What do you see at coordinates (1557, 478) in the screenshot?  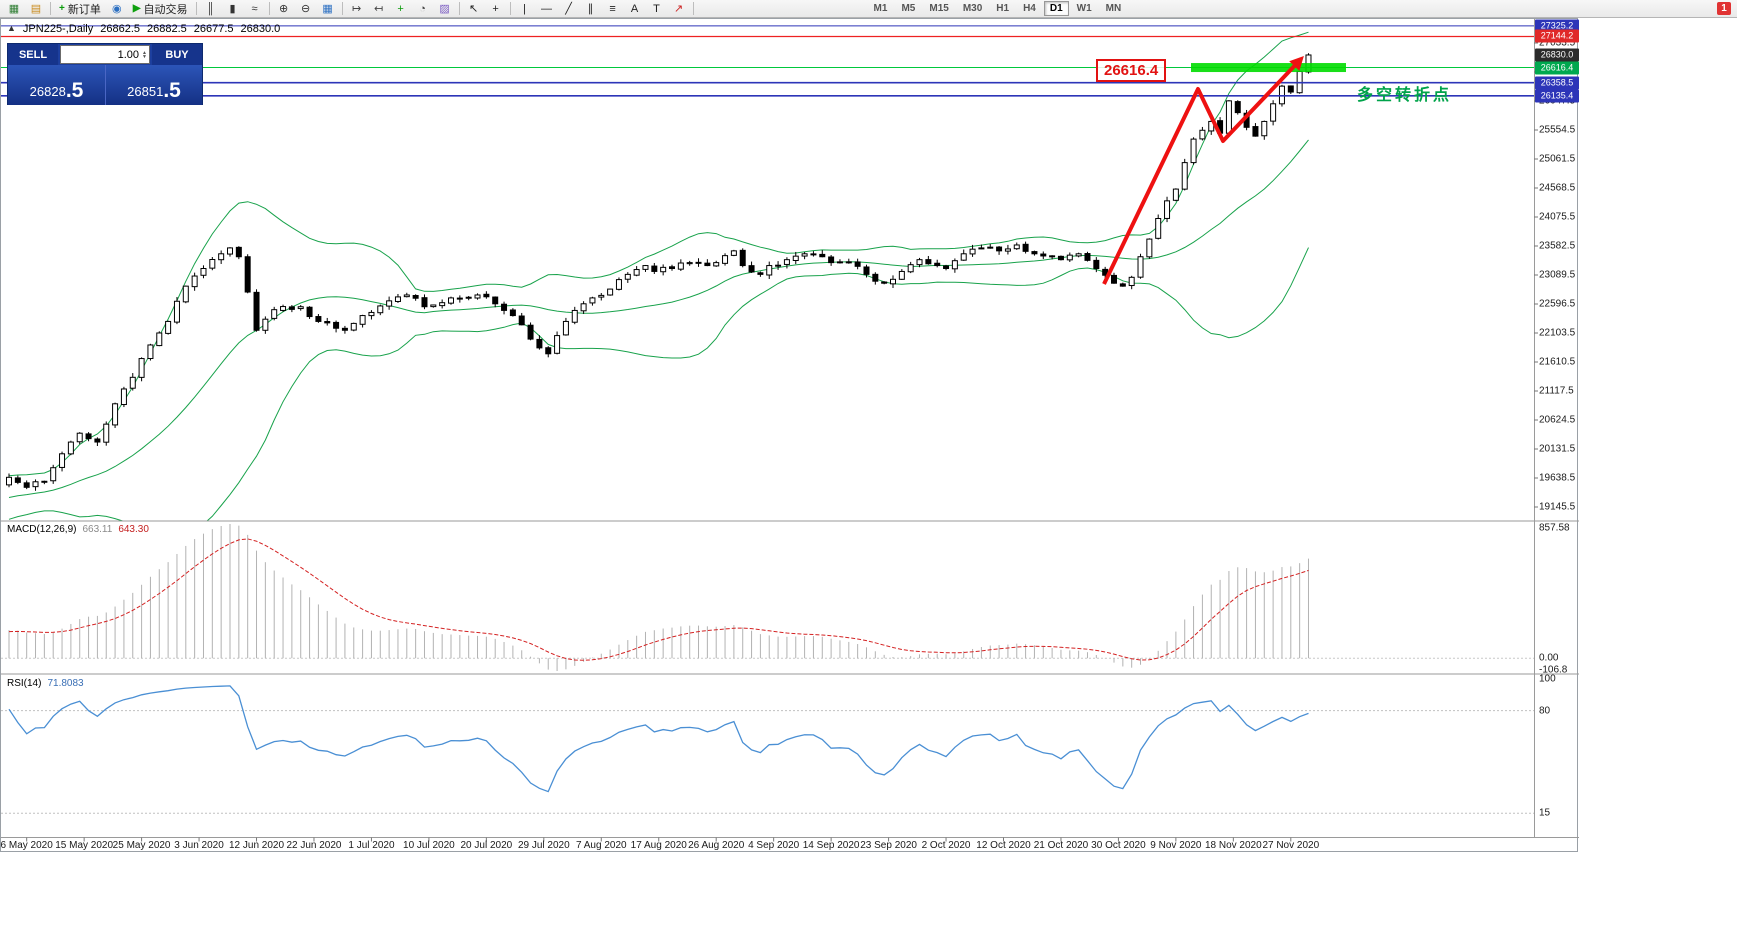 I see `price-grid-label: 19638.5` at bounding box center [1557, 478].